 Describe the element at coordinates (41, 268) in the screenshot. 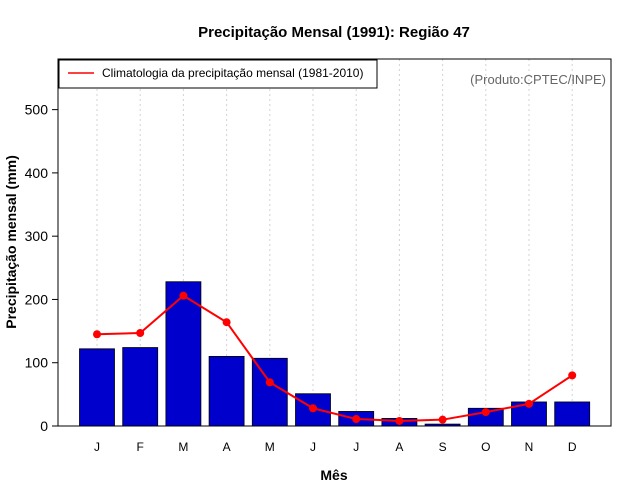

I see `y-axis: 0 100 200 300 400 500` at that location.